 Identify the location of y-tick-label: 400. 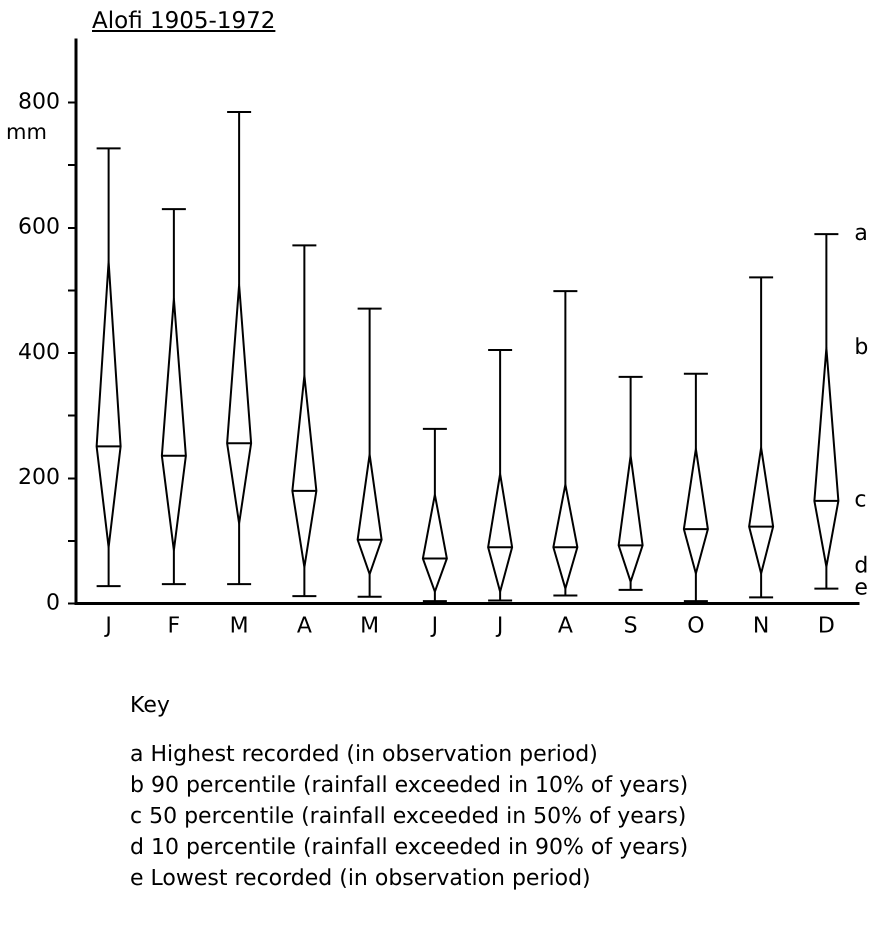
(39, 352).